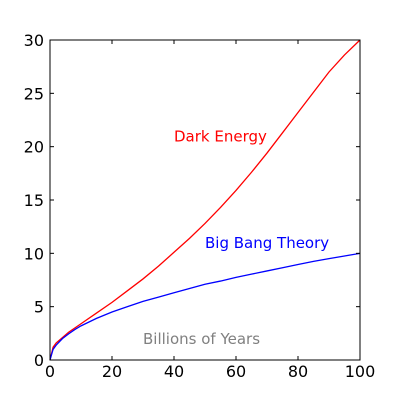 The image size is (400, 400). I want to click on x-tick-label: 20, so click(112, 371).